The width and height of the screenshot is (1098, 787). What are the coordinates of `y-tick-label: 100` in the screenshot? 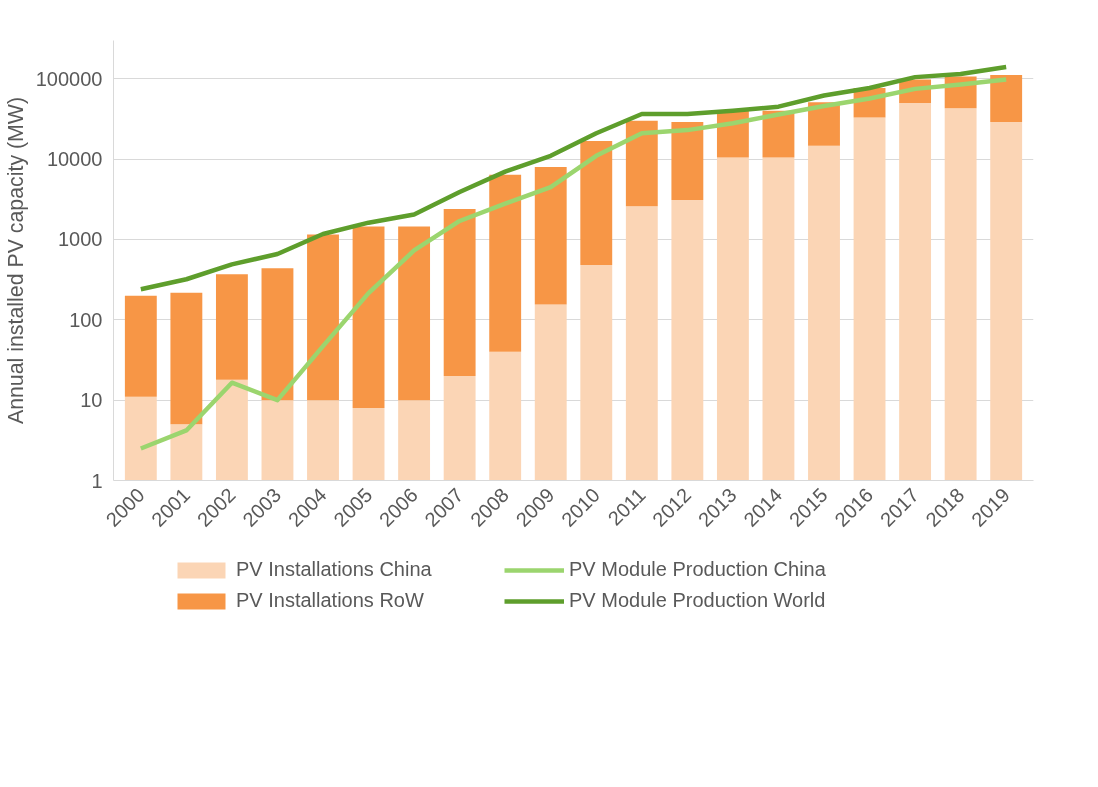 It's located at (86, 319).